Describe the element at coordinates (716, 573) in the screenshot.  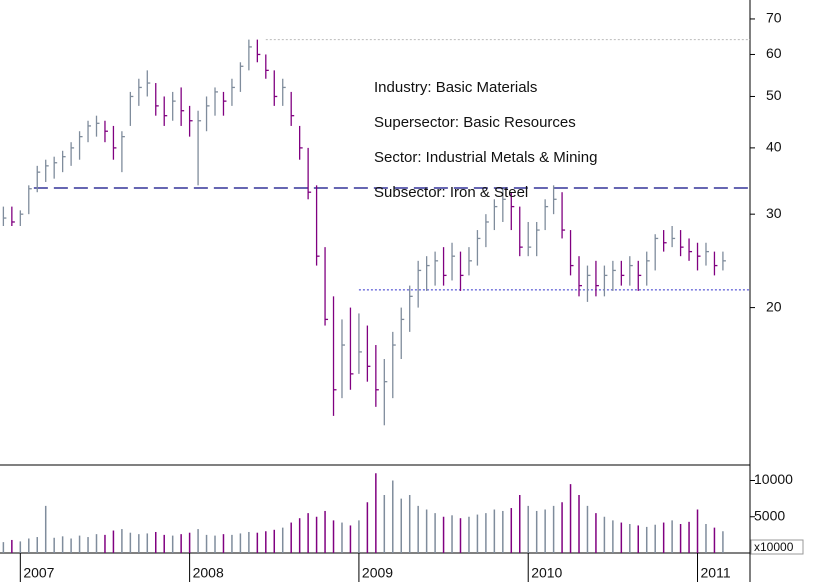
I see `x-tick-label: 2011` at that location.